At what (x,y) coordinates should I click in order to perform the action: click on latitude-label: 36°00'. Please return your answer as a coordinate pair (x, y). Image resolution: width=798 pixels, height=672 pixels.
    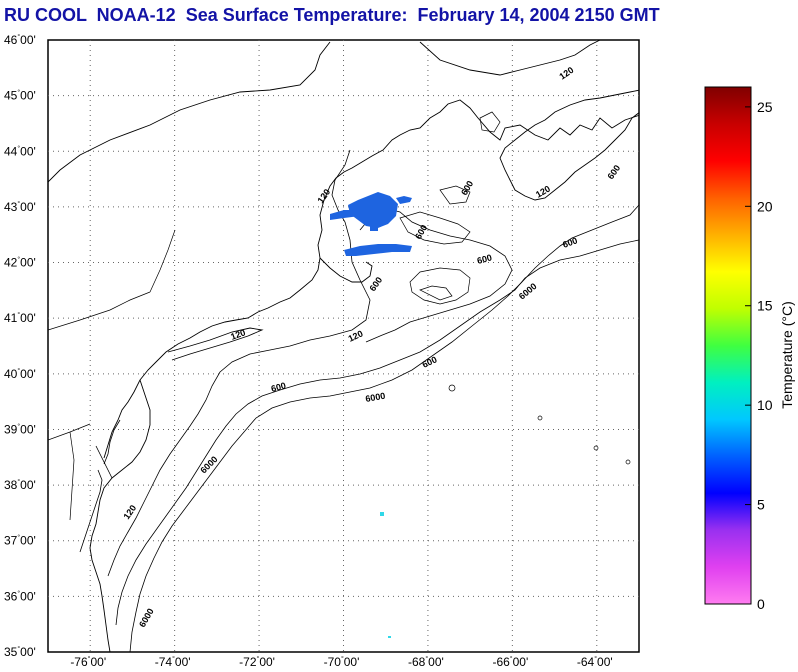
    Looking at the image, I should click on (20, 596).